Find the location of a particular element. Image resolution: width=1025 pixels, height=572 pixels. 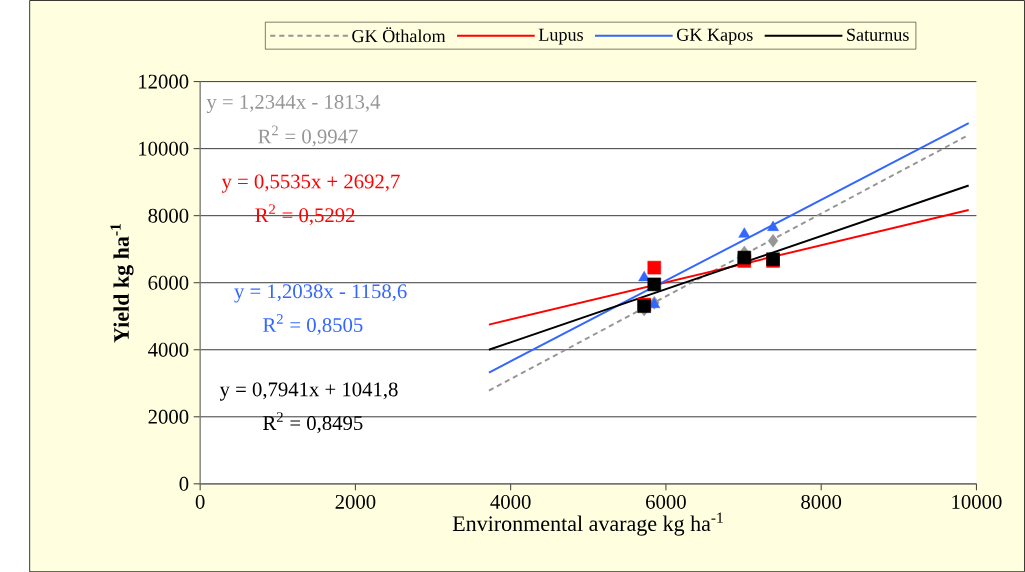

annotation: R$^{2}$ = 0,8495 is located at coordinates (313, 422).